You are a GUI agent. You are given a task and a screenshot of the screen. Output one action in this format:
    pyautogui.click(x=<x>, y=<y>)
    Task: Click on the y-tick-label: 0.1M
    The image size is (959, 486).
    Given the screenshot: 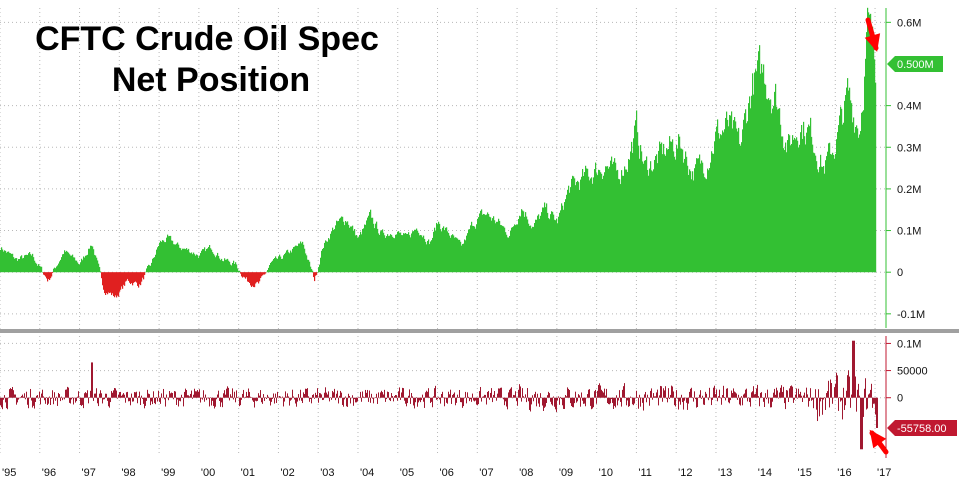 What is the action you would take?
    pyautogui.click(x=909, y=344)
    